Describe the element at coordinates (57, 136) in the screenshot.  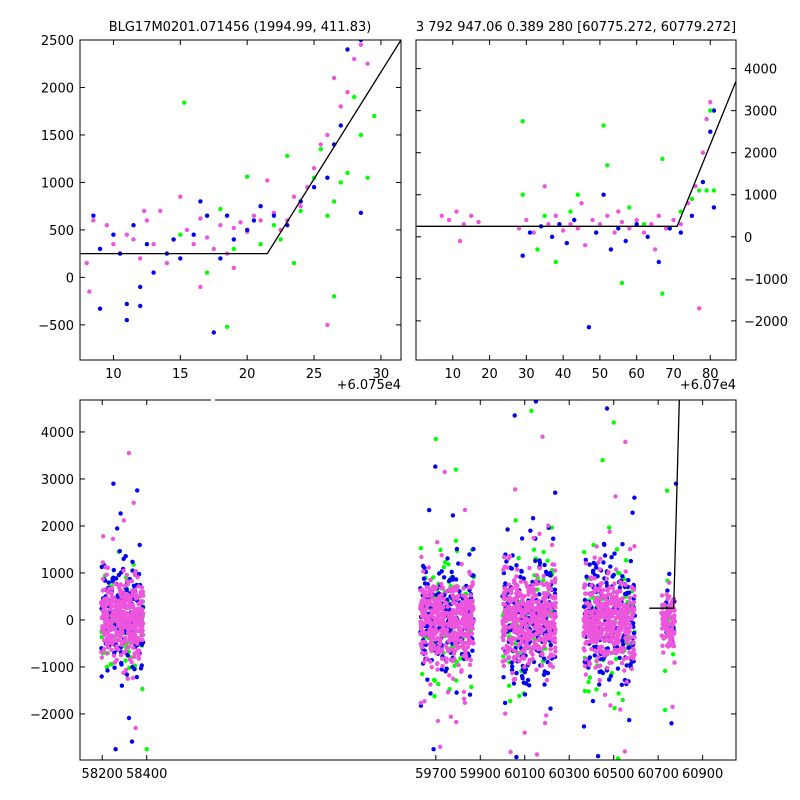
I see `y-tick-label: 1500` at that location.